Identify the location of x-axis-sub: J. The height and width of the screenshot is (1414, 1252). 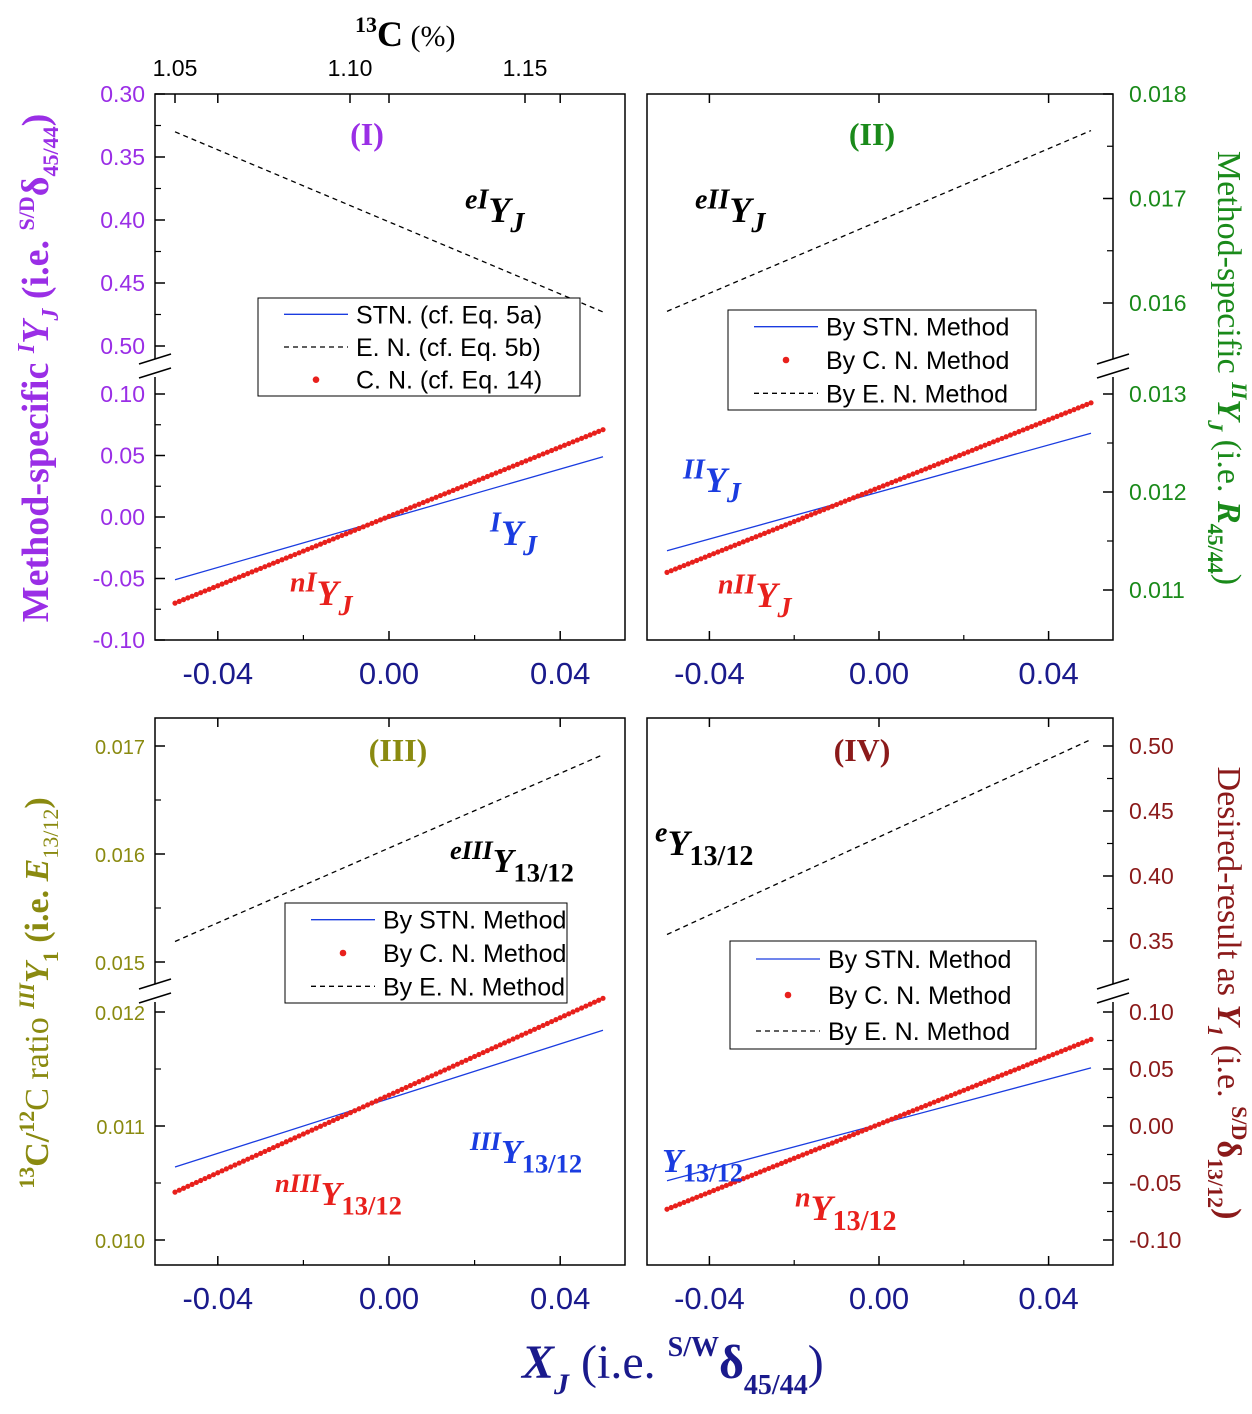
(561, 1384).